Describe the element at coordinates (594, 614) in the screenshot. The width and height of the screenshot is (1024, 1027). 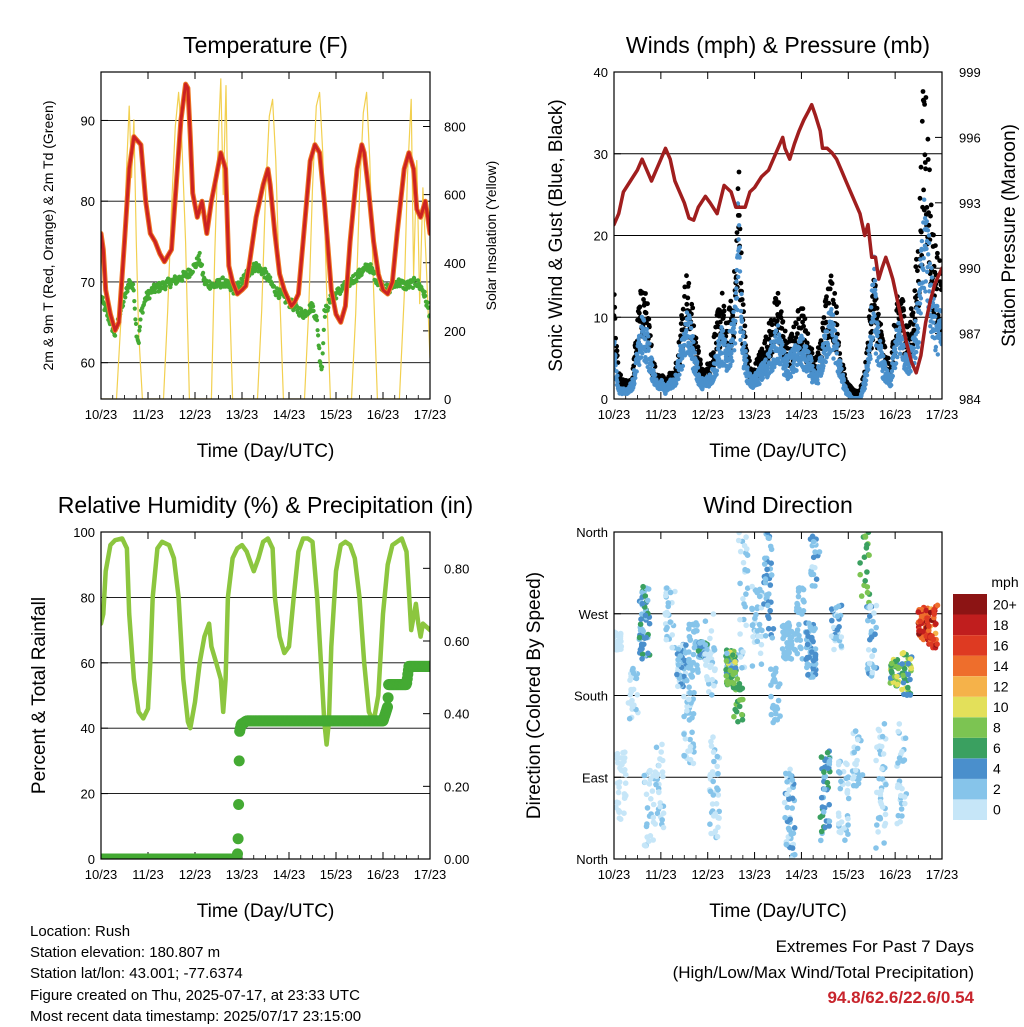
I see `y-tick-label: West` at that location.